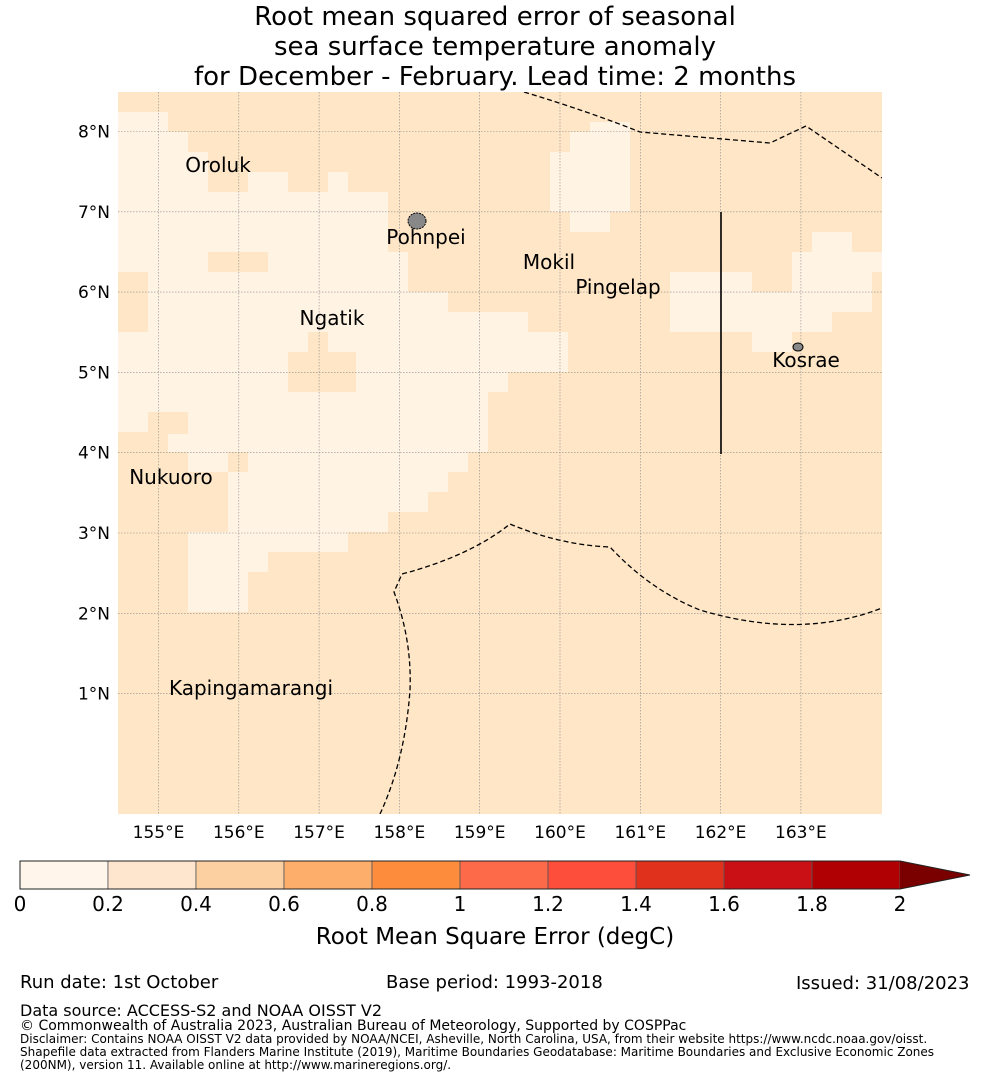 This screenshot has width=990, height=1080. What do you see at coordinates (617, 287) in the screenshot?
I see `place-label: Pingelap` at bounding box center [617, 287].